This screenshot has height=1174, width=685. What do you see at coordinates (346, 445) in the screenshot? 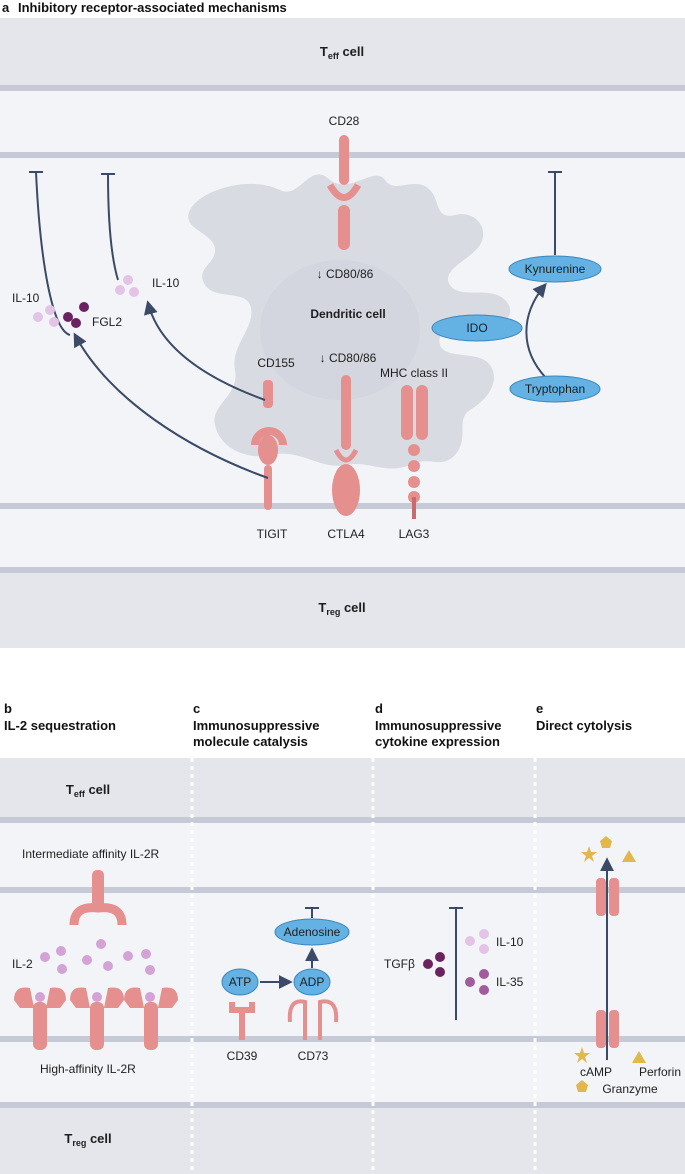
I see `ctla4-receptor` at bounding box center [346, 445].